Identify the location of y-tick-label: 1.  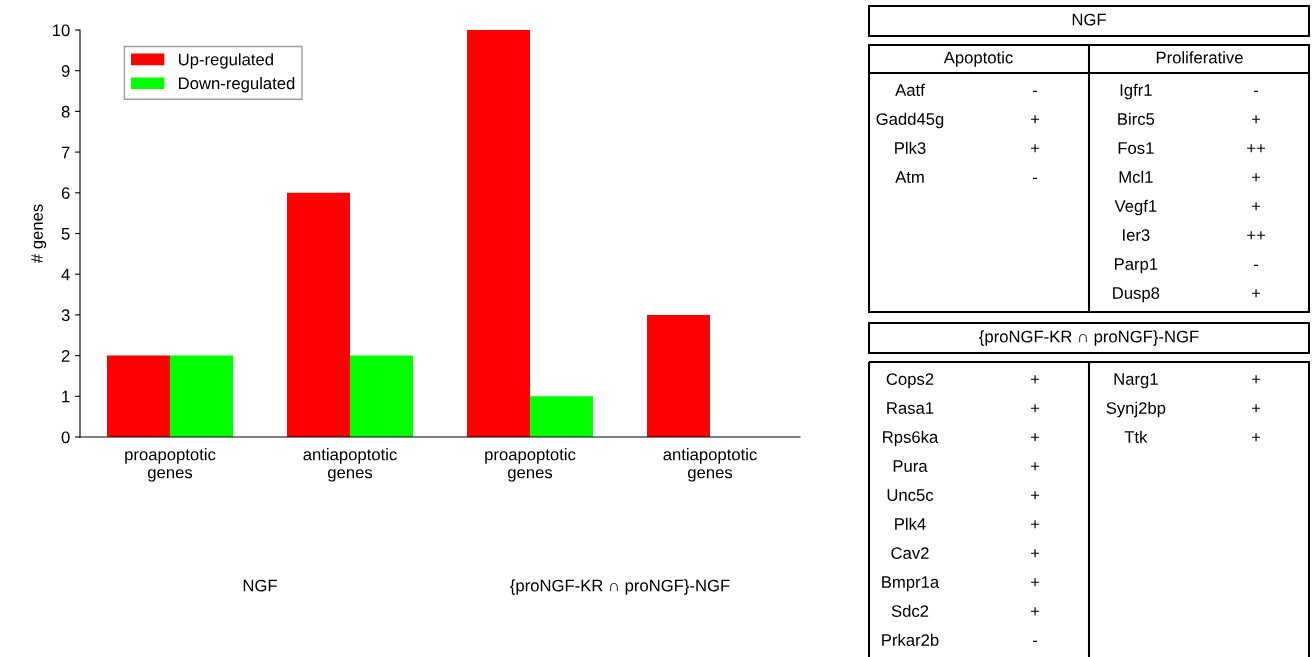
(66, 396).